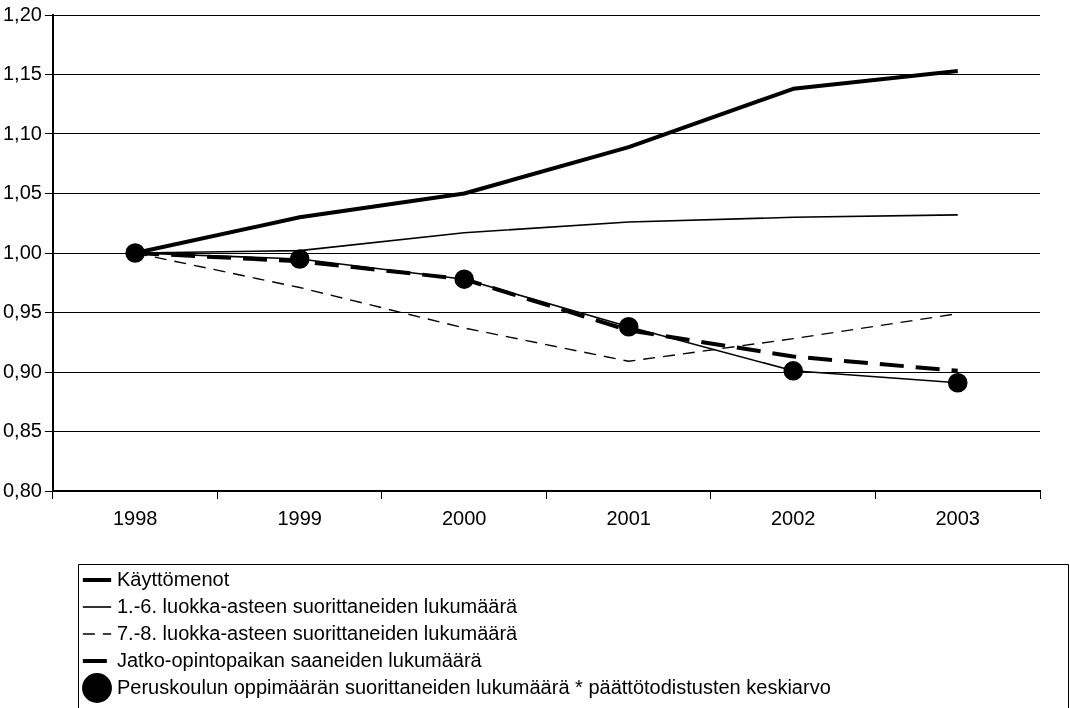  What do you see at coordinates (474, 686) in the screenshot?
I see `legend-label: Peruskoulun oppimäärän suorittaneiden lukumäärä * päättötodistusten keskiarvo` at bounding box center [474, 686].